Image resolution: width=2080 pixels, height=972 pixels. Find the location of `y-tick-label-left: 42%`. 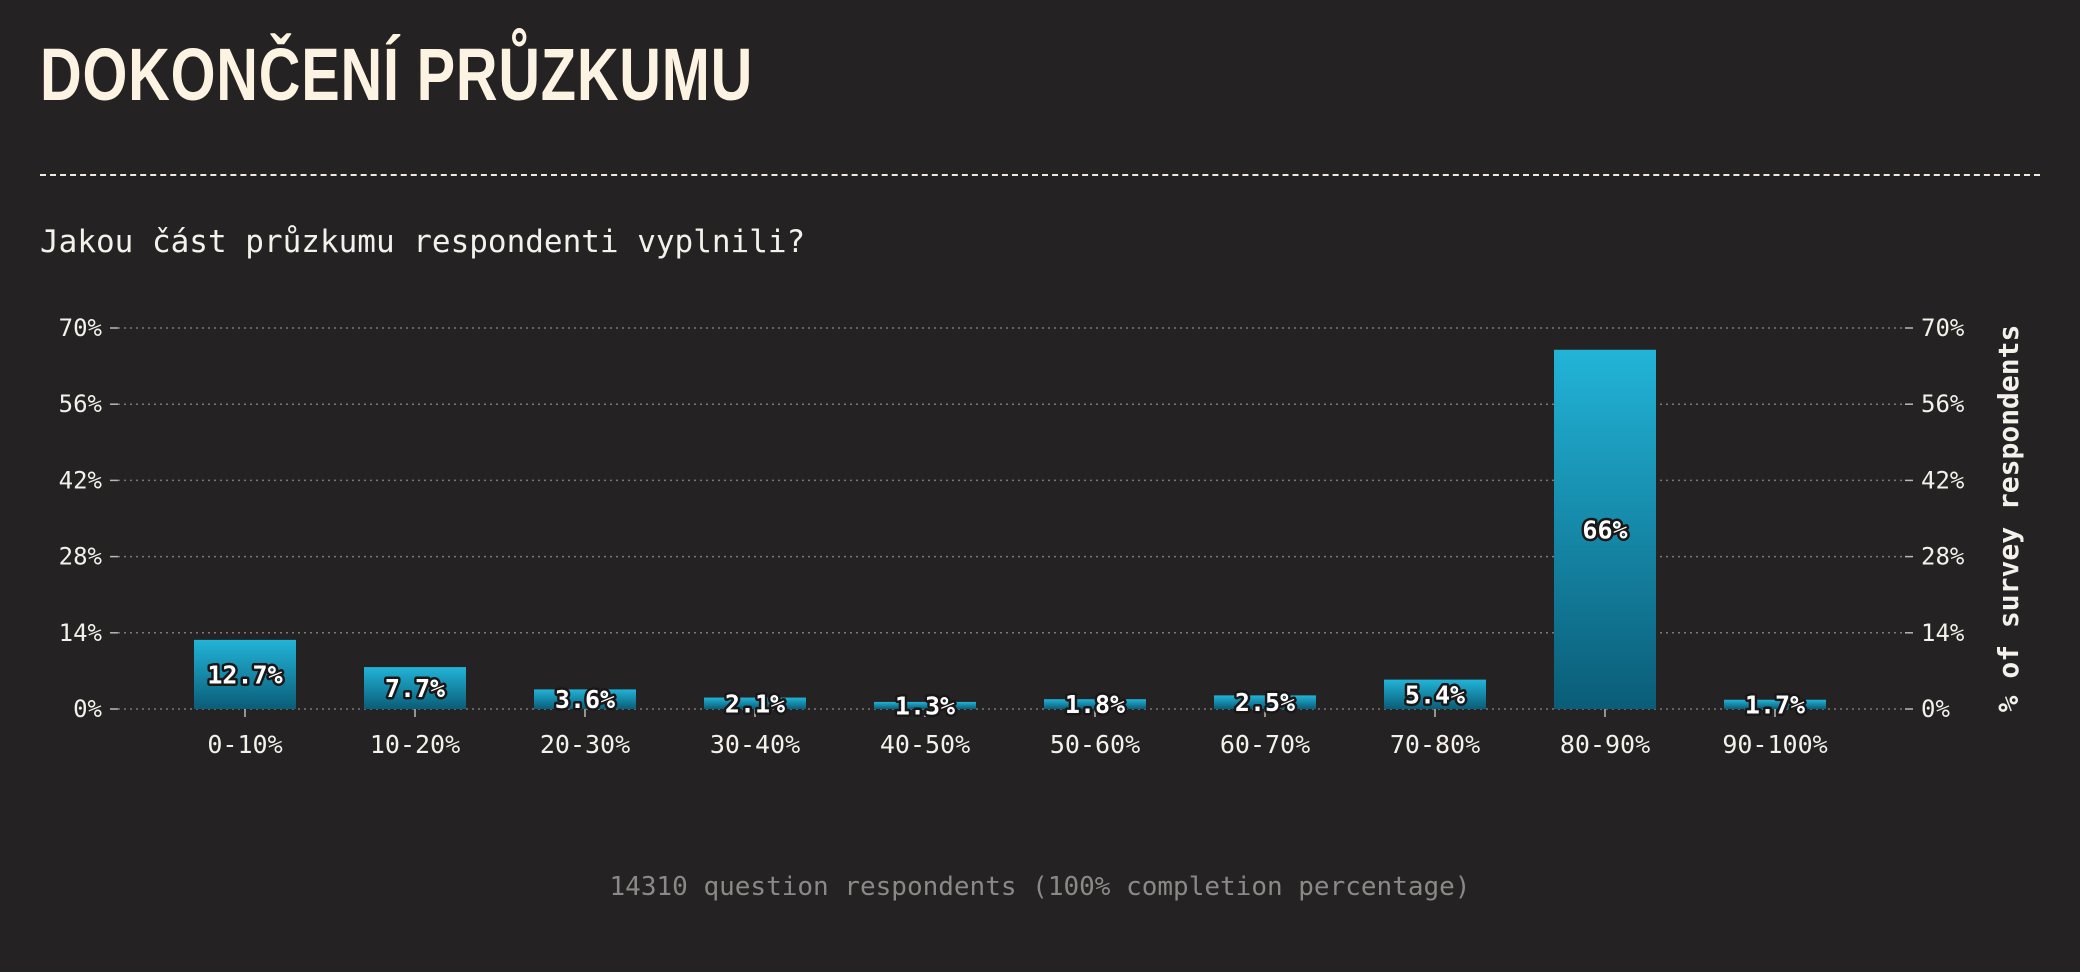

y-tick-label-left: 42% is located at coordinates (81, 480).